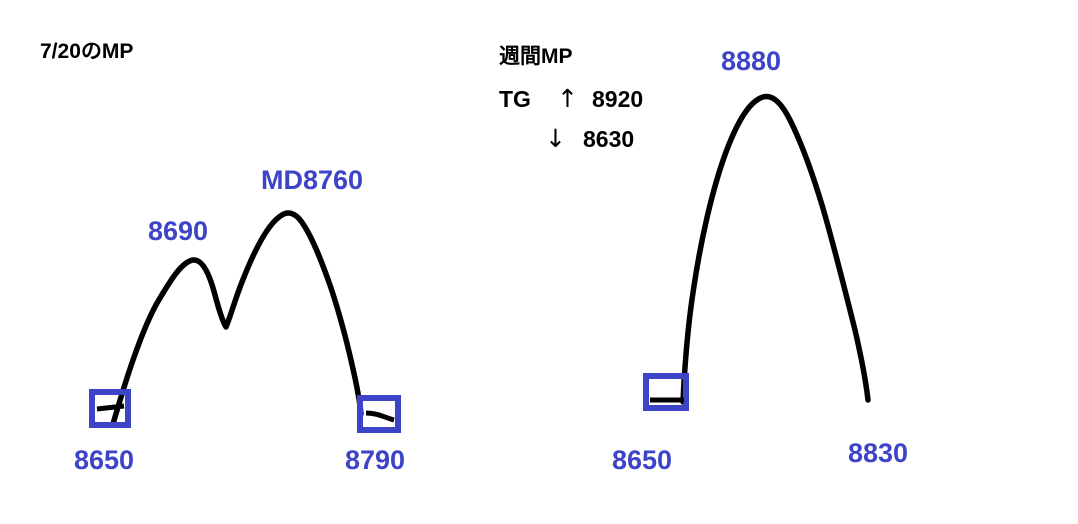 The width and height of the screenshot is (1078, 524). What do you see at coordinates (642, 460) in the screenshot?
I see `right-low-value-label: 8650` at bounding box center [642, 460].